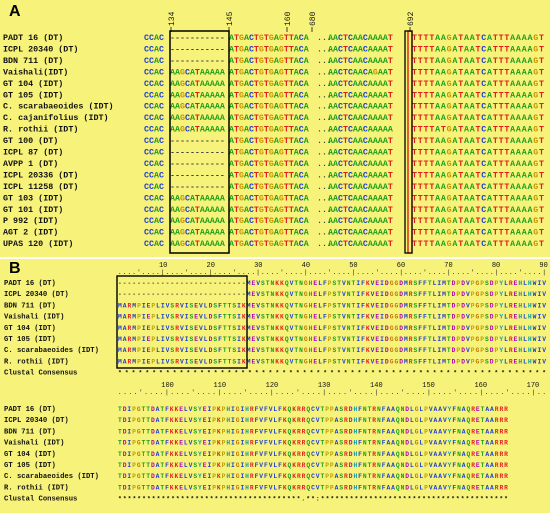 This screenshot has width=550, height=513. I want to click on strain-name: GT 105 (IDT), so click(30, 466).